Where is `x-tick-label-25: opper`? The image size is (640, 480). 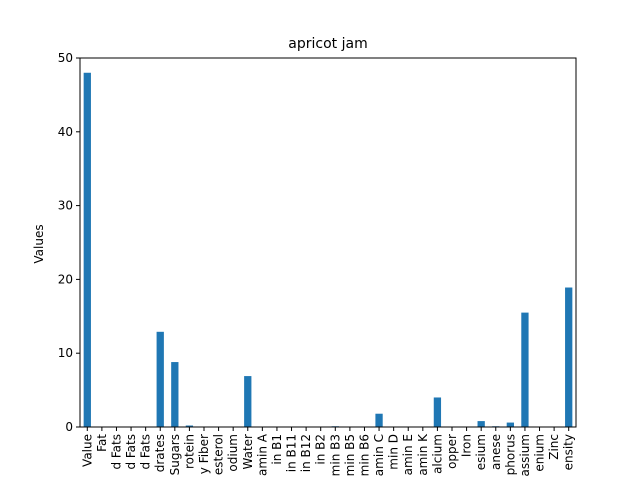
x-tick-label-25: opper is located at coordinates (452, 451).